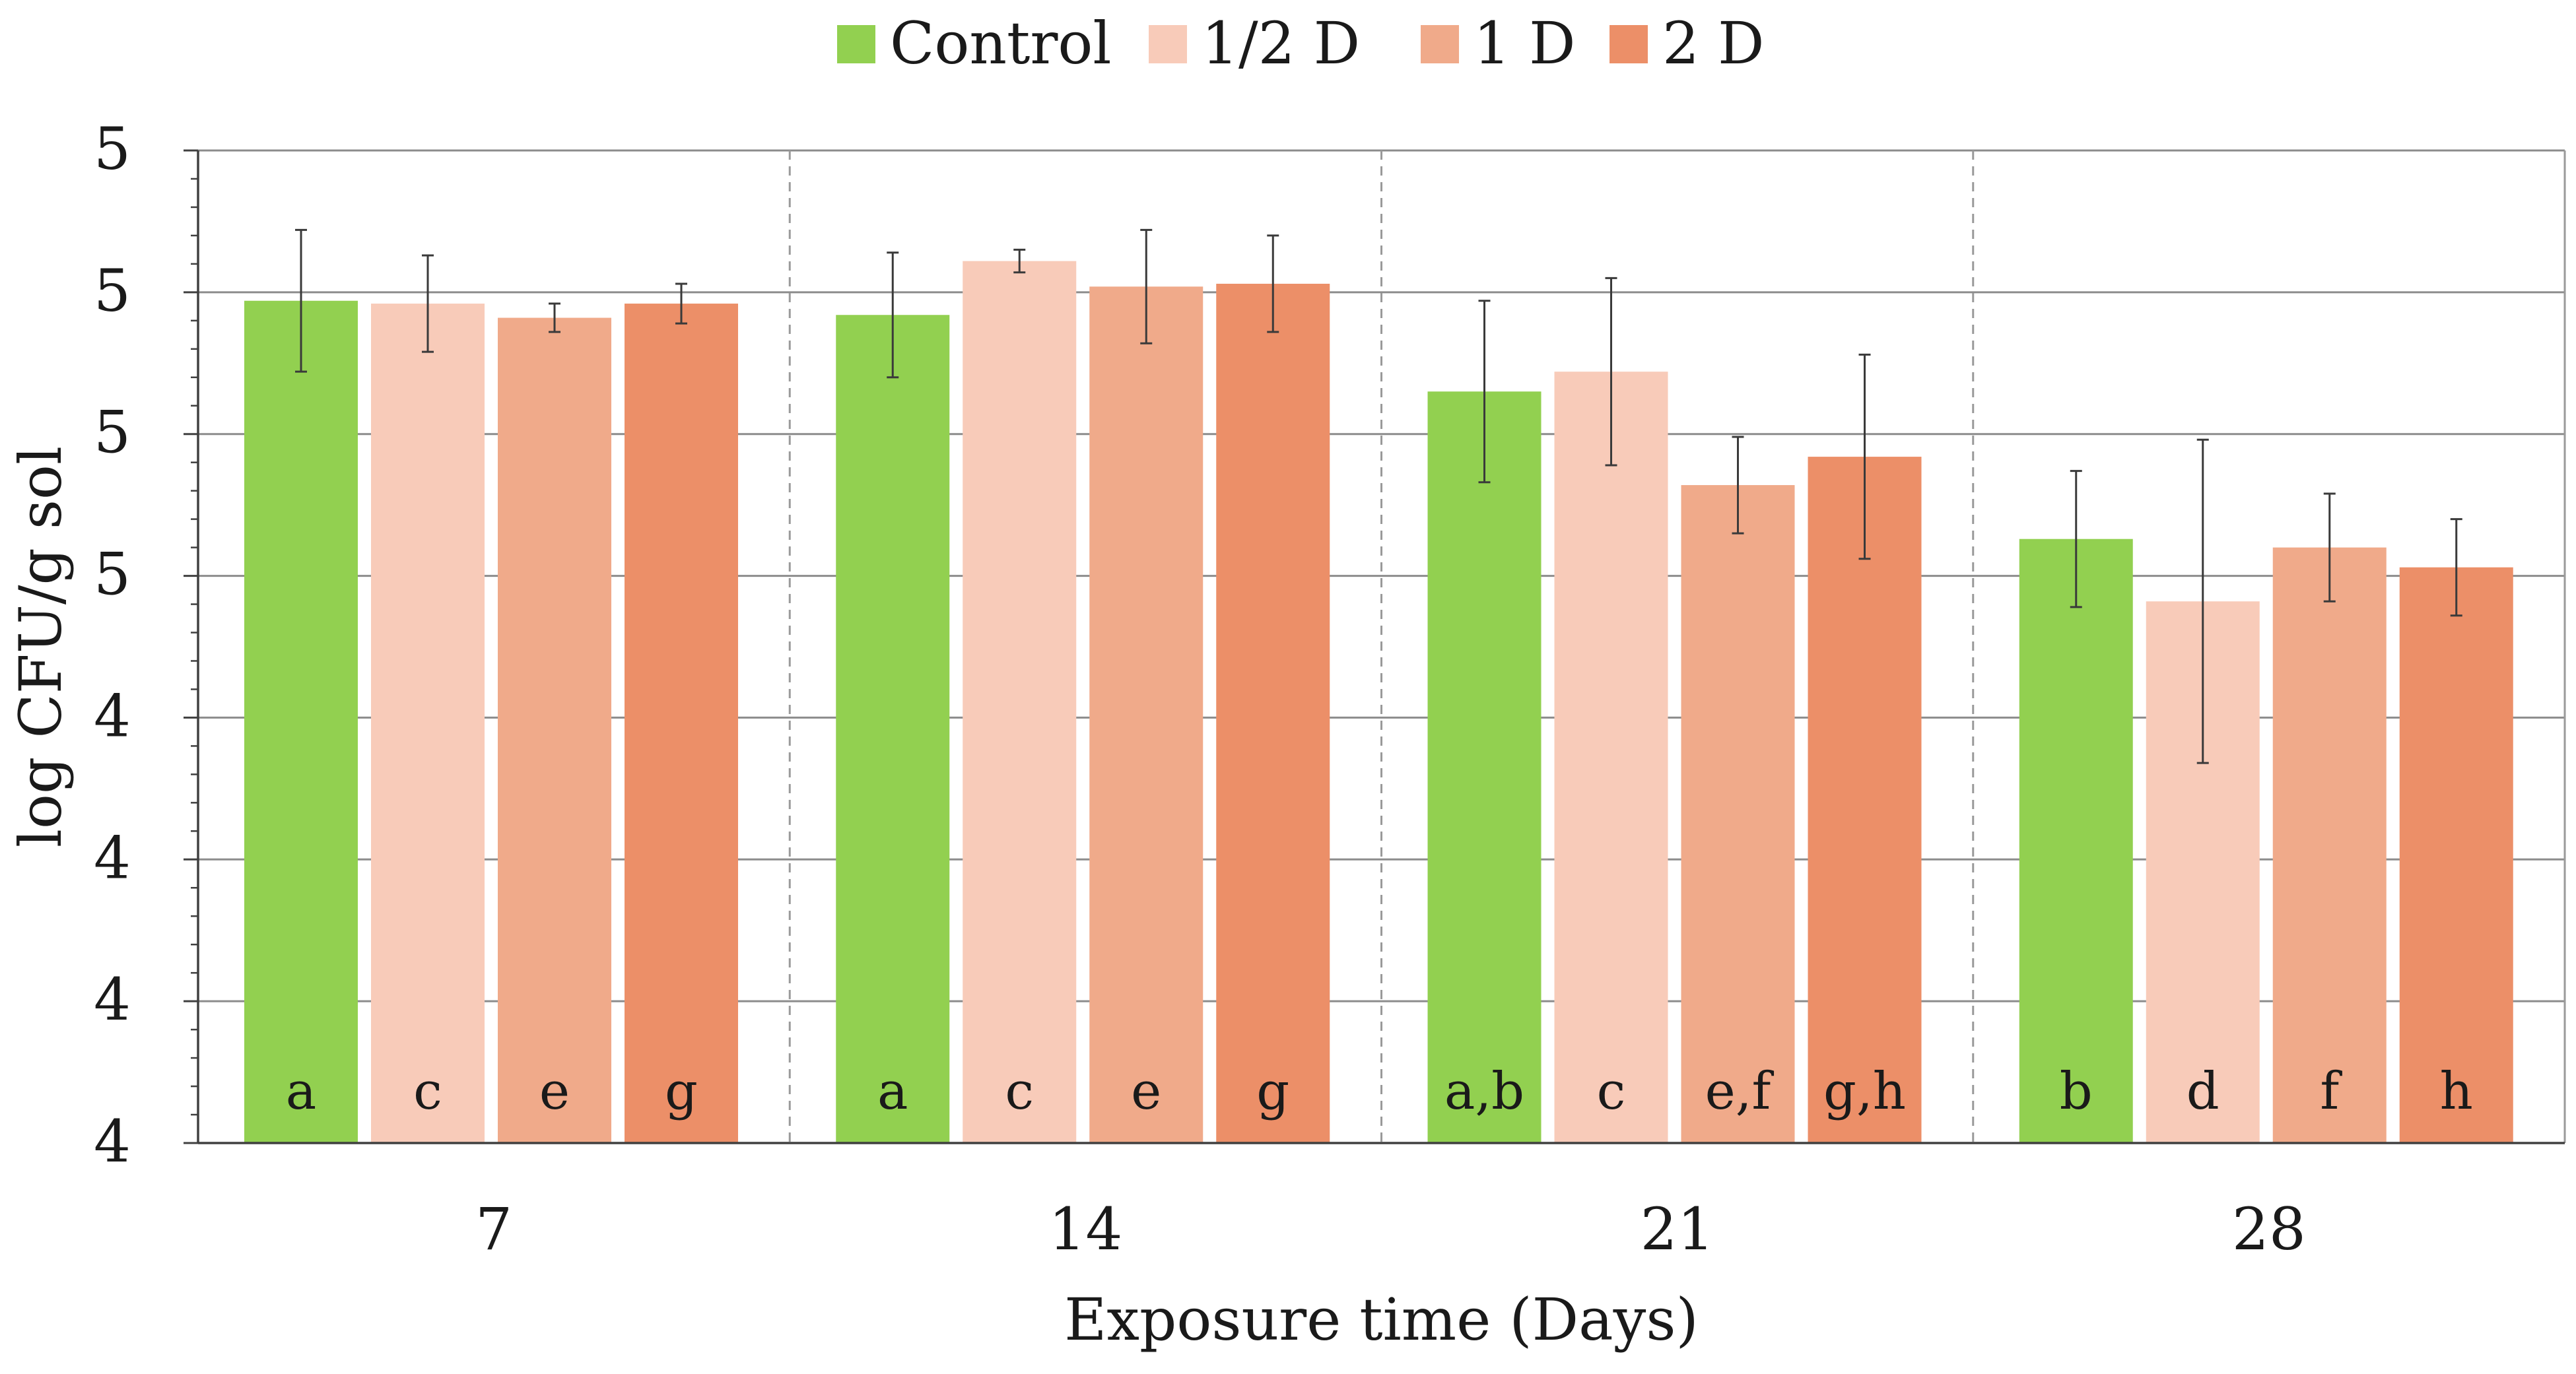 This screenshot has width=2576, height=1374. Describe the element at coordinates (1484, 1092) in the screenshot. I see `significance-letter: a,b` at that location.